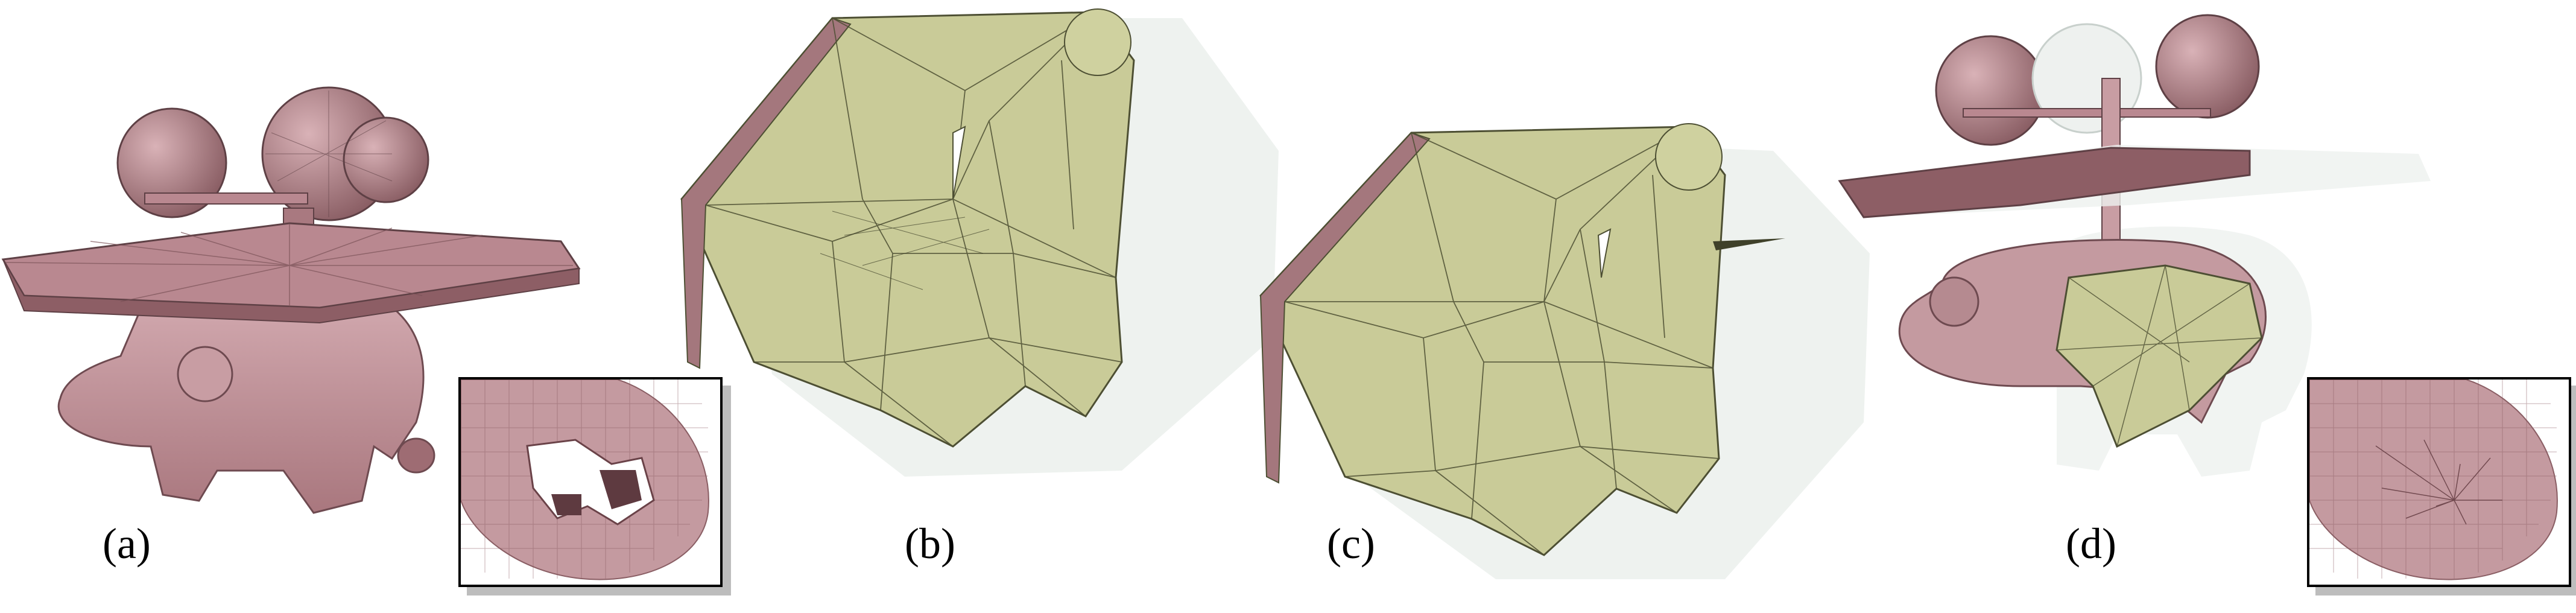  What do you see at coordinates (127, 543) in the screenshot?
I see `label-a: (a)` at bounding box center [127, 543].